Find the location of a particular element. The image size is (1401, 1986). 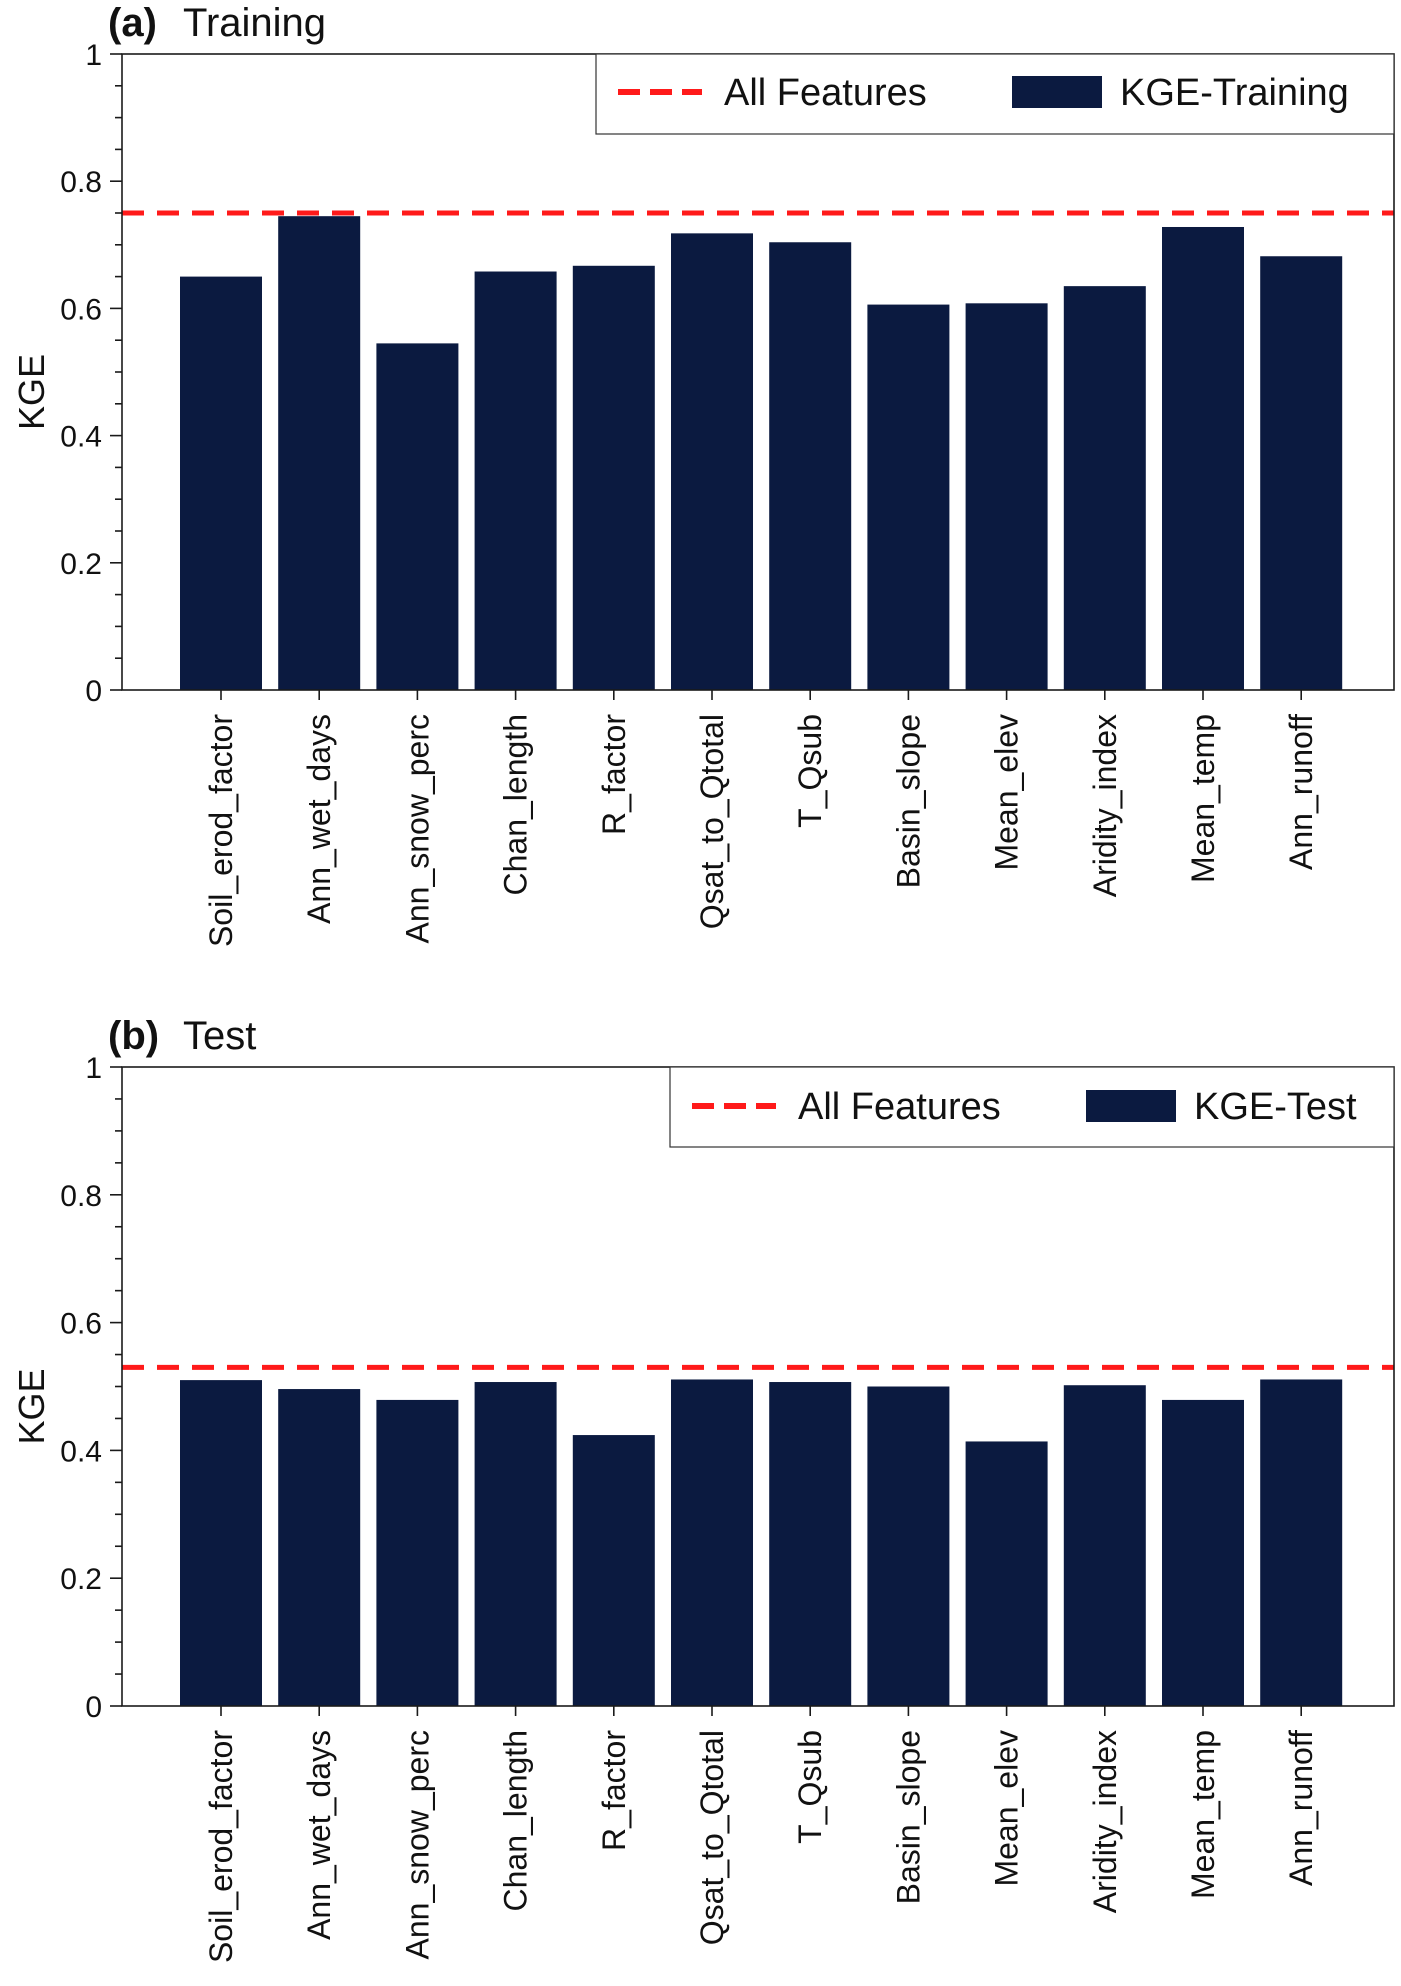

legend: All Features KGE-Test is located at coordinates (1032, 1107).